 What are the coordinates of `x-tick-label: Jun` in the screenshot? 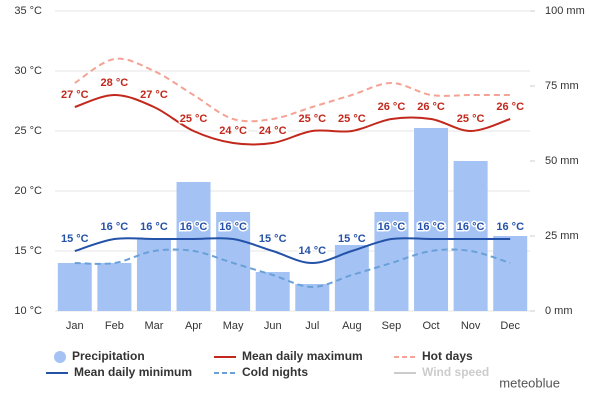 It's located at (273, 326).